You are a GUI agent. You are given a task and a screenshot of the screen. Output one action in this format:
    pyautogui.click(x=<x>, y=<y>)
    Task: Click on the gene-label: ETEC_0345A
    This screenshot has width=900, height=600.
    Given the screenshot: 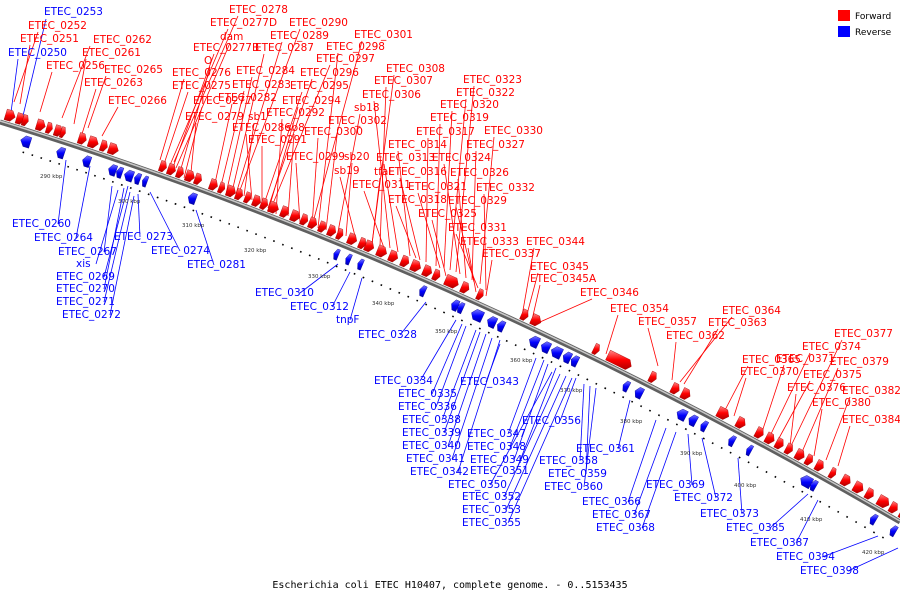 What is the action you would take?
    pyautogui.click(x=563, y=279)
    